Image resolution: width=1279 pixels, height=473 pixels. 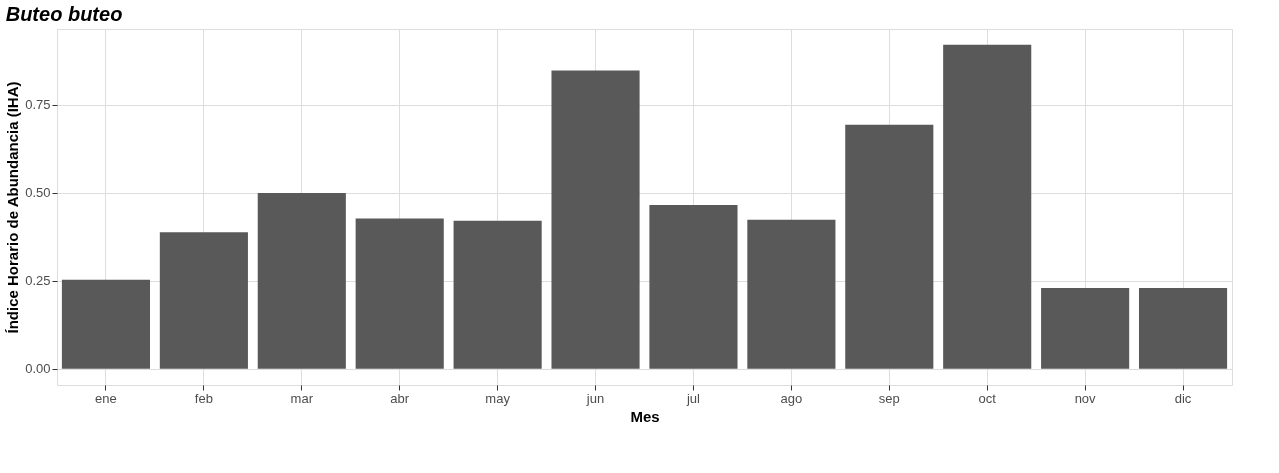 What do you see at coordinates (693, 398) in the screenshot?
I see `x-tick-label: jul` at bounding box center [693, 398].